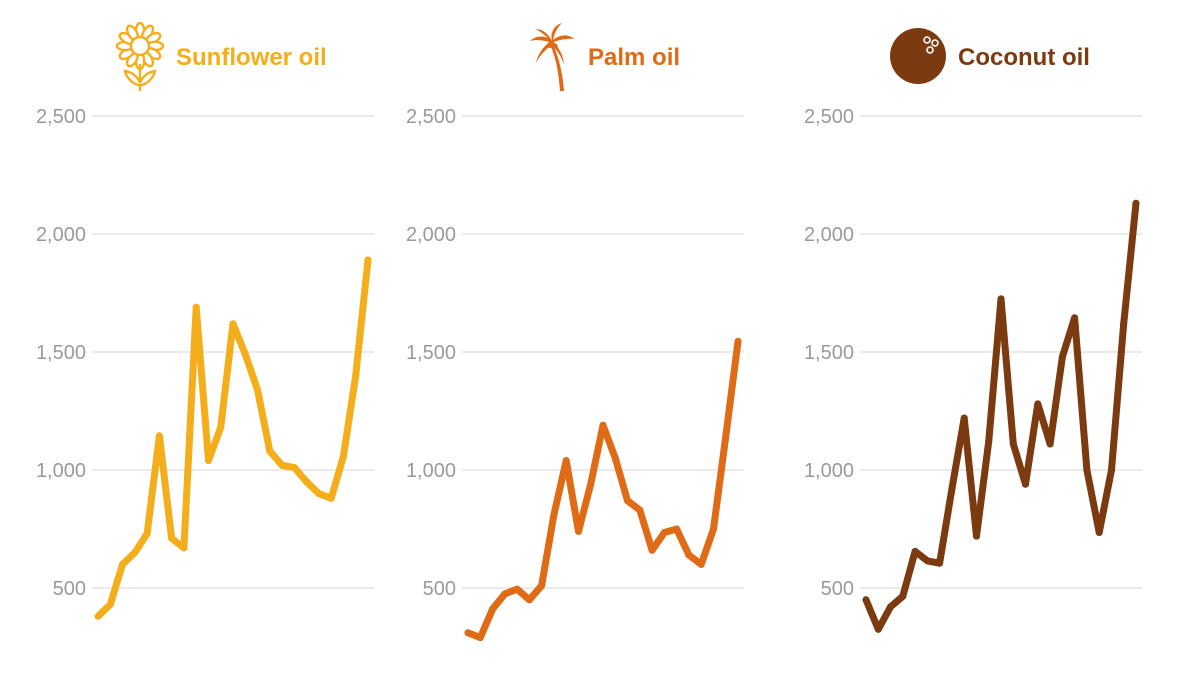 This screenshot has height=676, width=1200. Describe the element at coordinates (140, 58) in the screenshot. I see `sunflower-icon` at that location.